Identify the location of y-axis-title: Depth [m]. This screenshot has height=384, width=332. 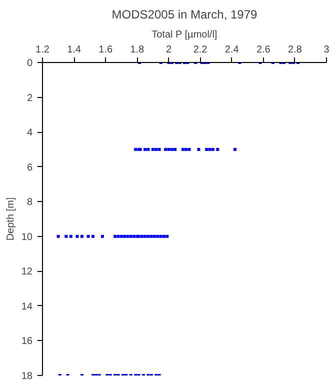
(10, 219).